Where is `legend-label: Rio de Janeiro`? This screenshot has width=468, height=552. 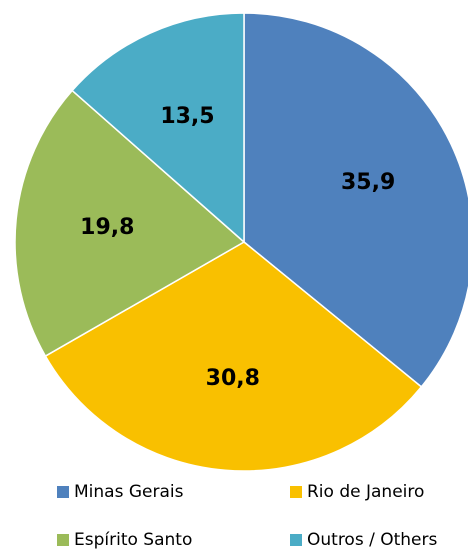 legend-label: Rio de Janeiro is located at coordinates (365, 492).